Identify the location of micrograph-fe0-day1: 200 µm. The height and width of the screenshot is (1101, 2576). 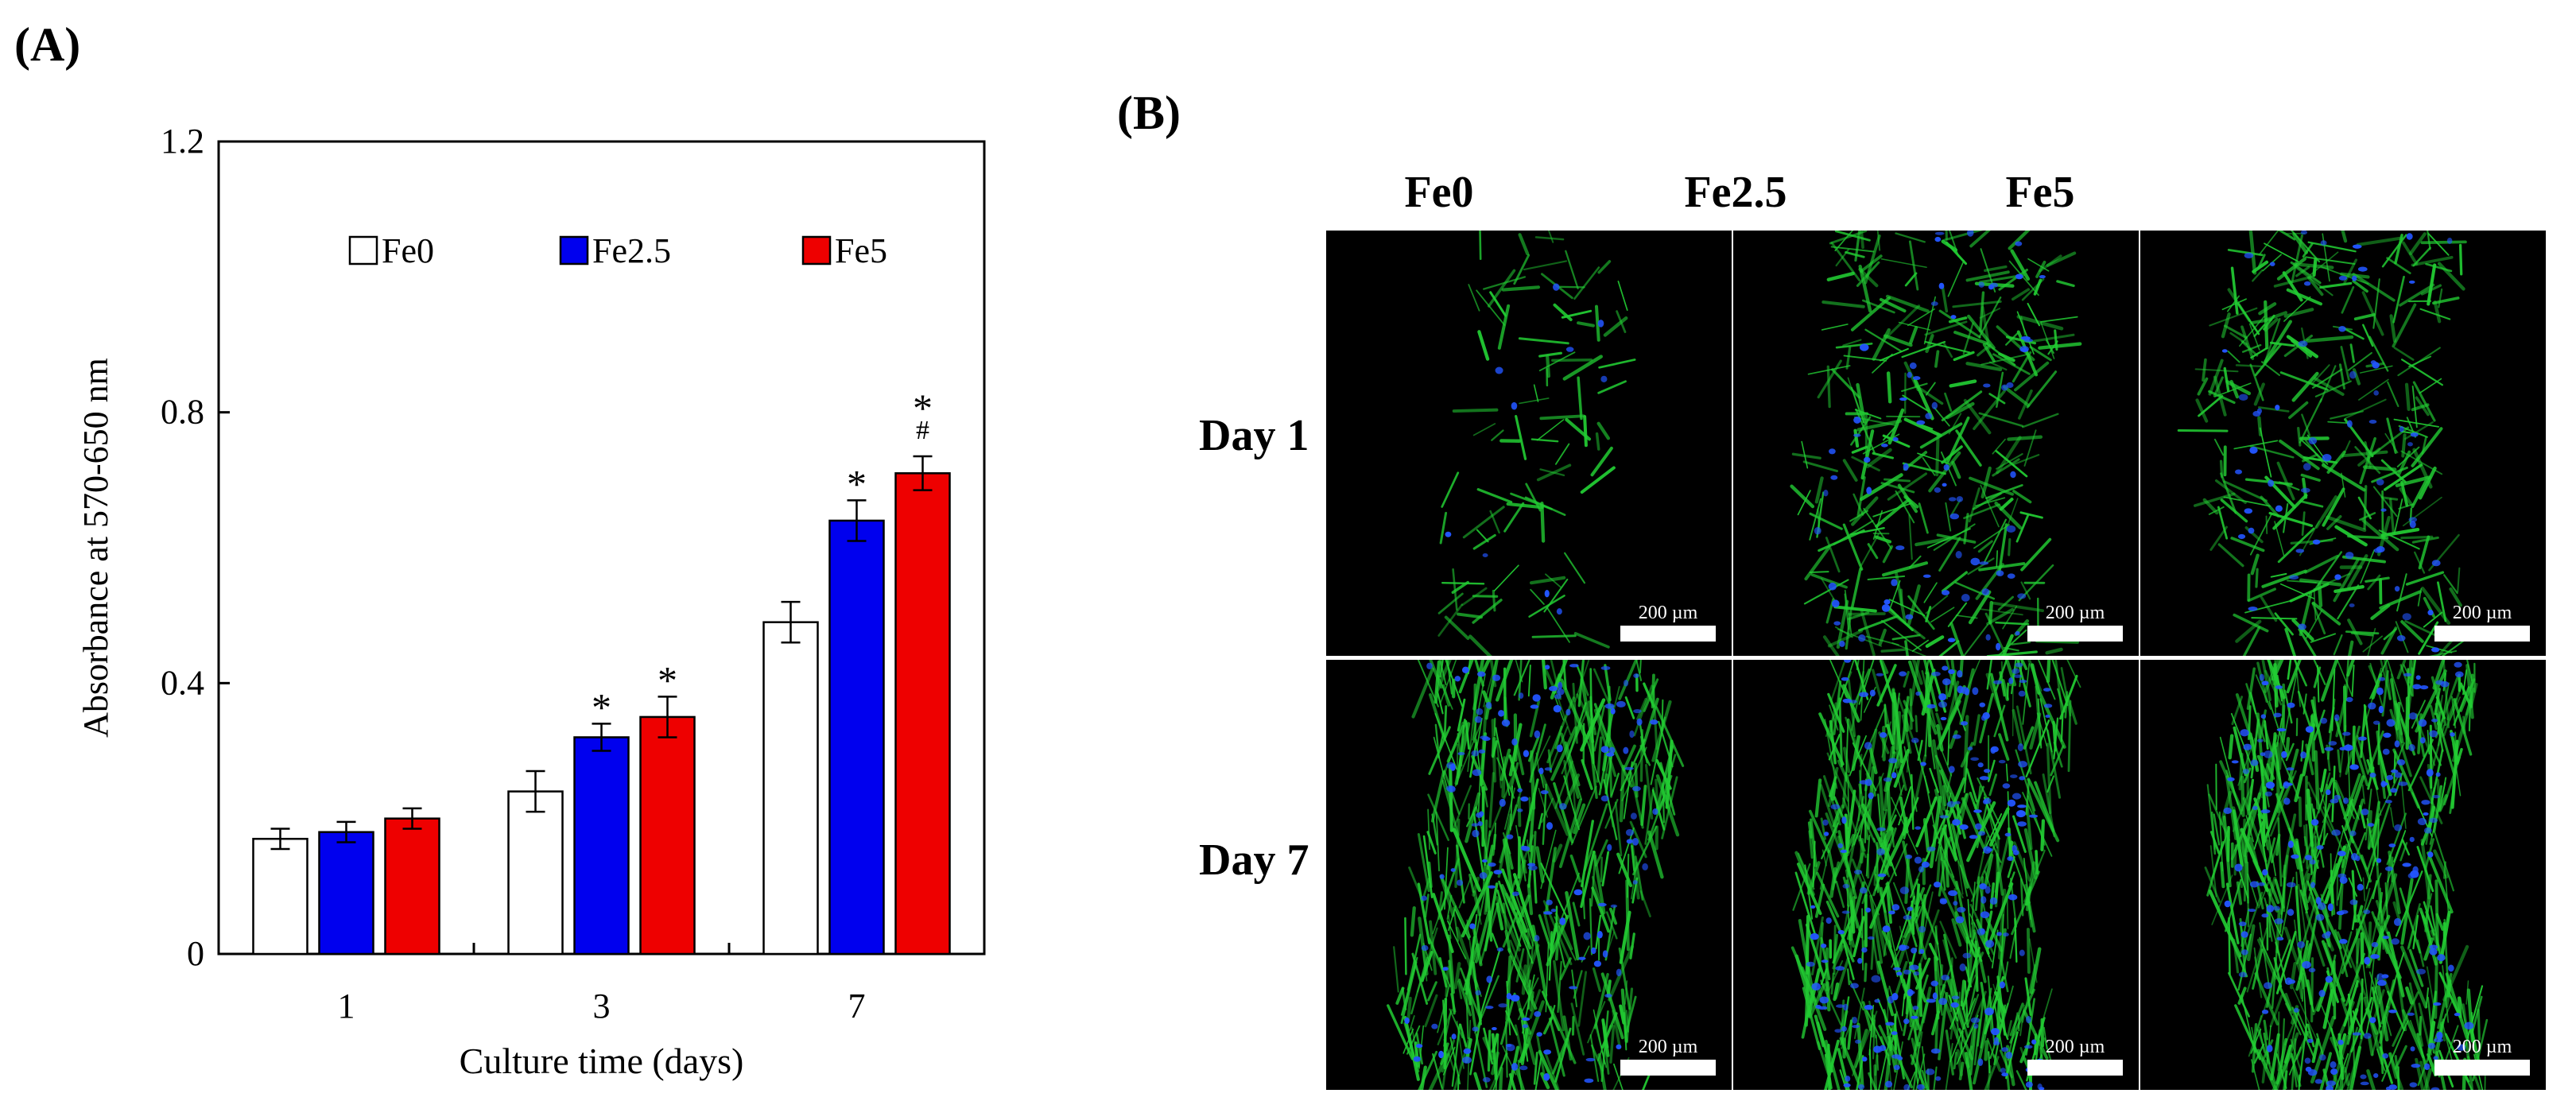
(1529, 443).